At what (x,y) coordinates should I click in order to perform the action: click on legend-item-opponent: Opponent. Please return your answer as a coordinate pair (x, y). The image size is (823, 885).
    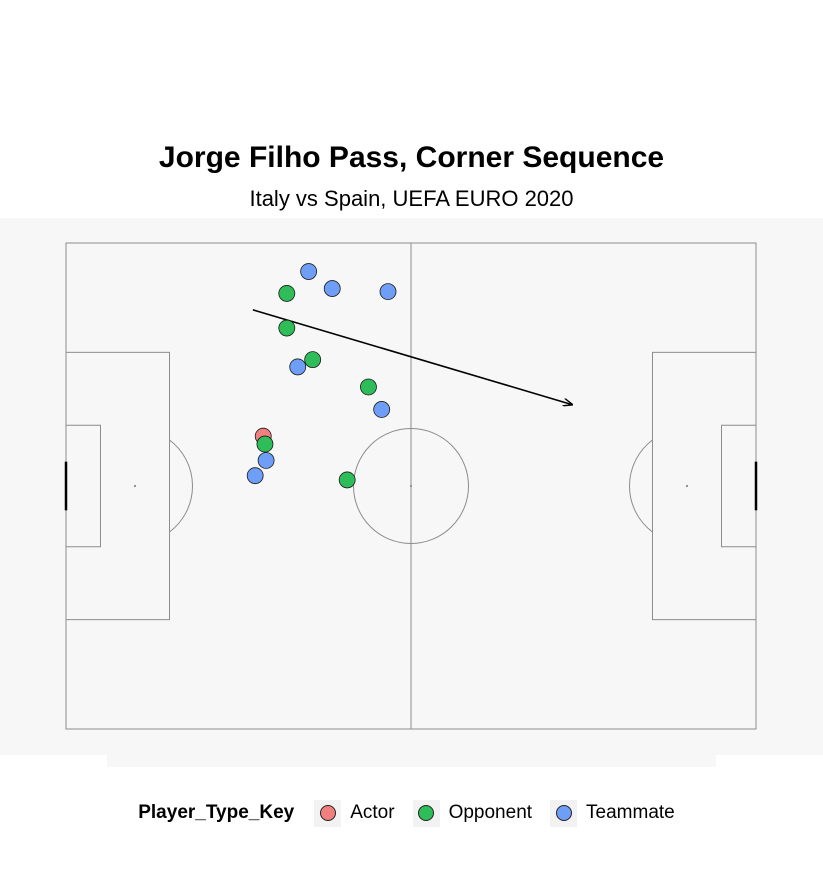
    Looking at the image, I should click on (472, 813).